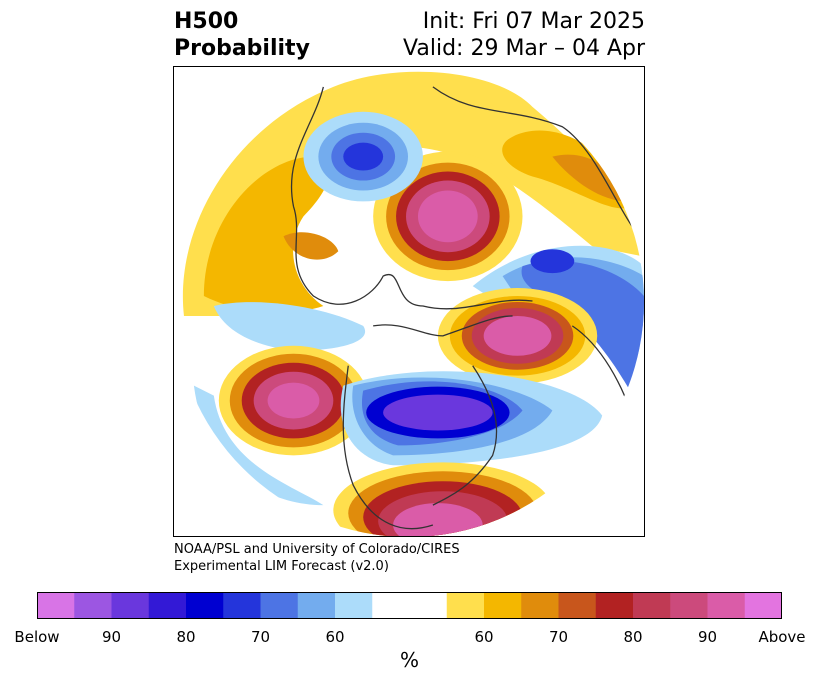 This screenshot has height=686, width=819. I want to click on below-band-west, so click(289, 326).